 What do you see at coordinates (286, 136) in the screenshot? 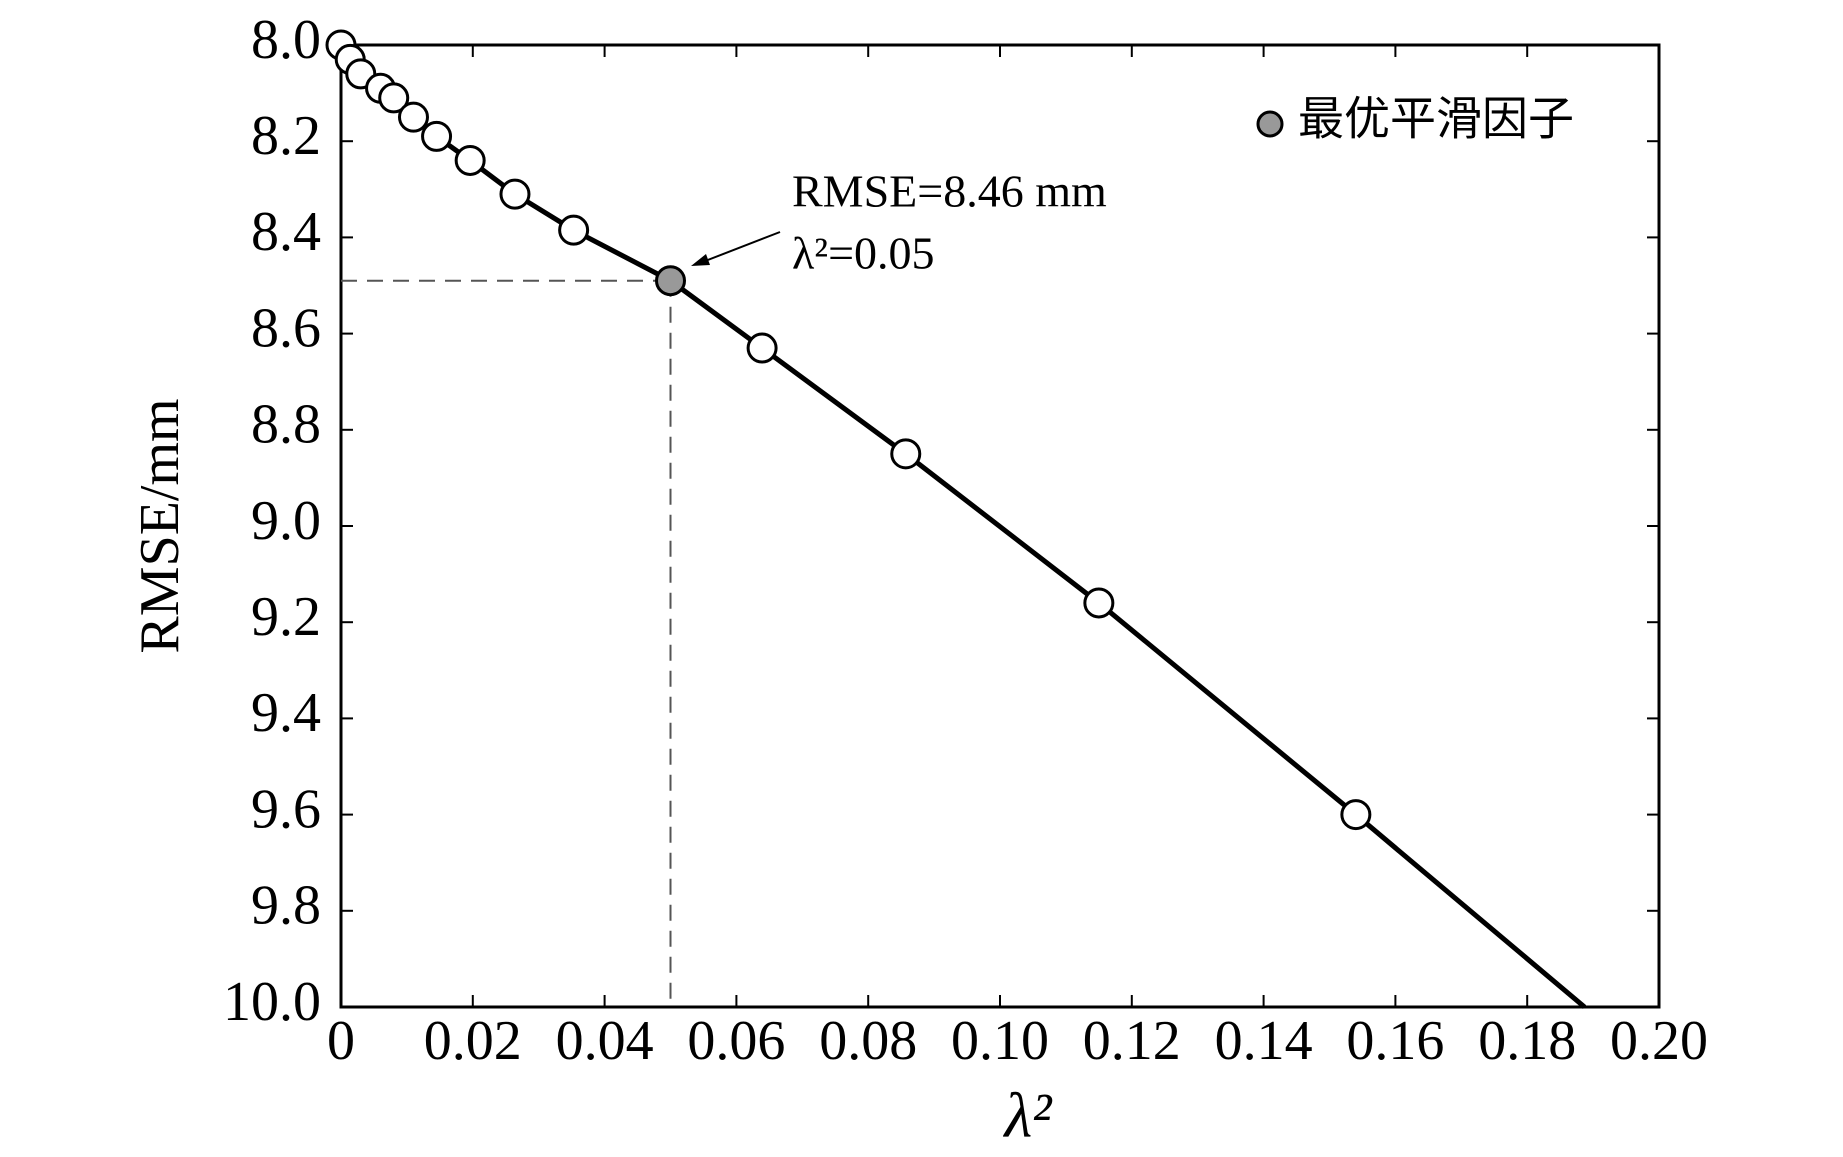
I see `y-tick-label: 8.2` at bounding box center [286, 136].